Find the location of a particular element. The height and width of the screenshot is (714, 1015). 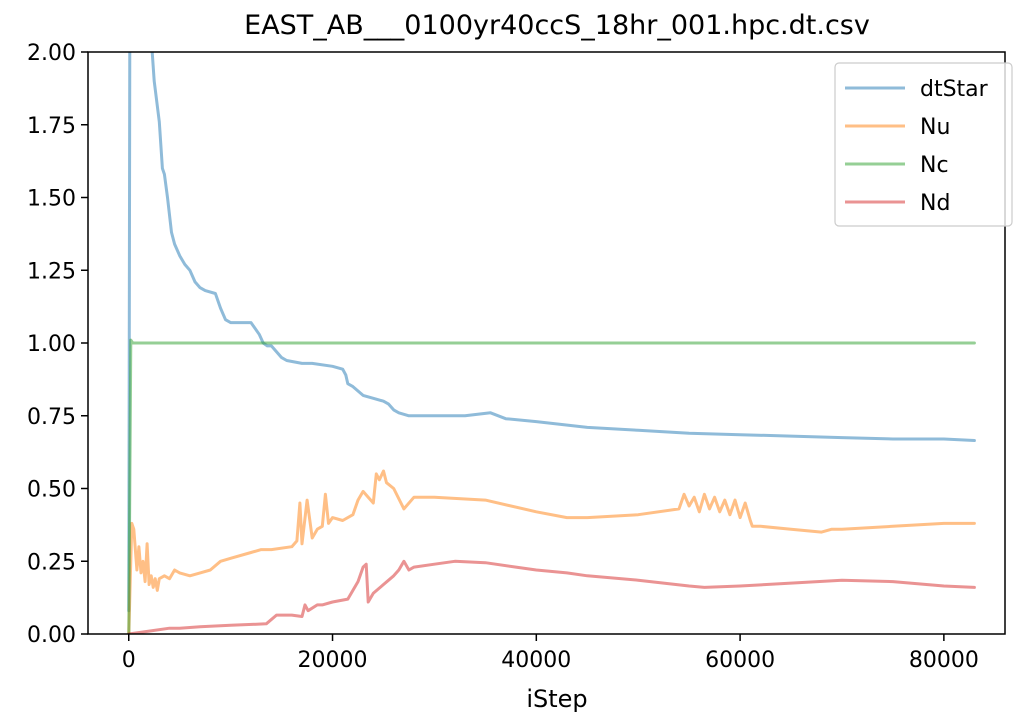

legend: dtStar Nu Nc Nd is located at coordinates (923, 144).